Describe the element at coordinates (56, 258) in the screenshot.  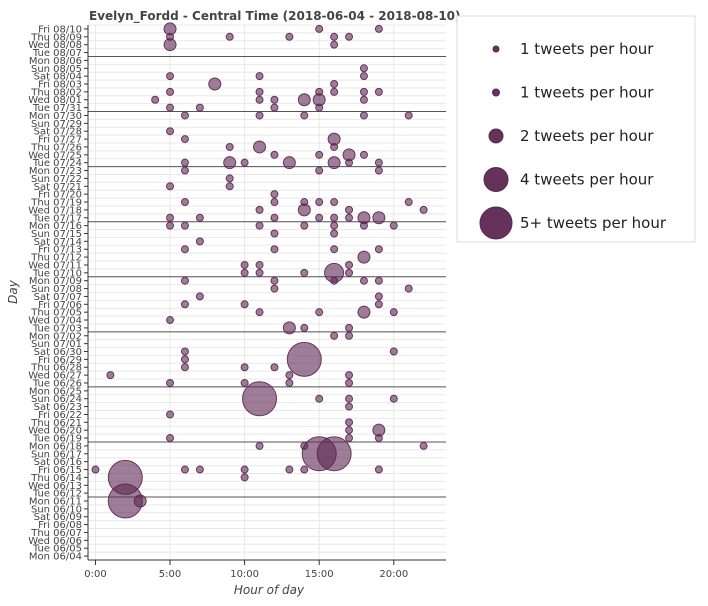
I see `y-tick-label: Thu 07/12` at that location.